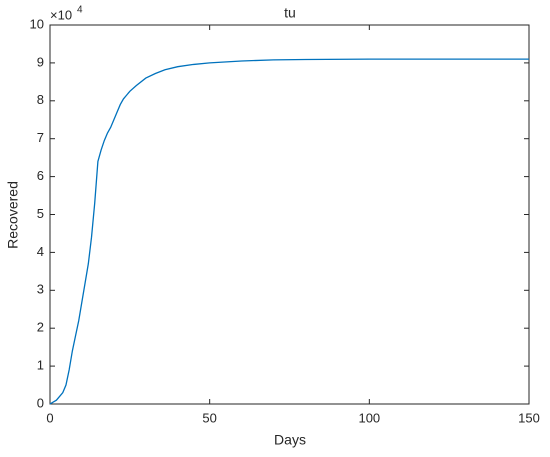 This screenshot has height=457, width=550. Describe the element at coordinates (40, 365) in the screenshot. I see `y-tick-label: 1` at that location.